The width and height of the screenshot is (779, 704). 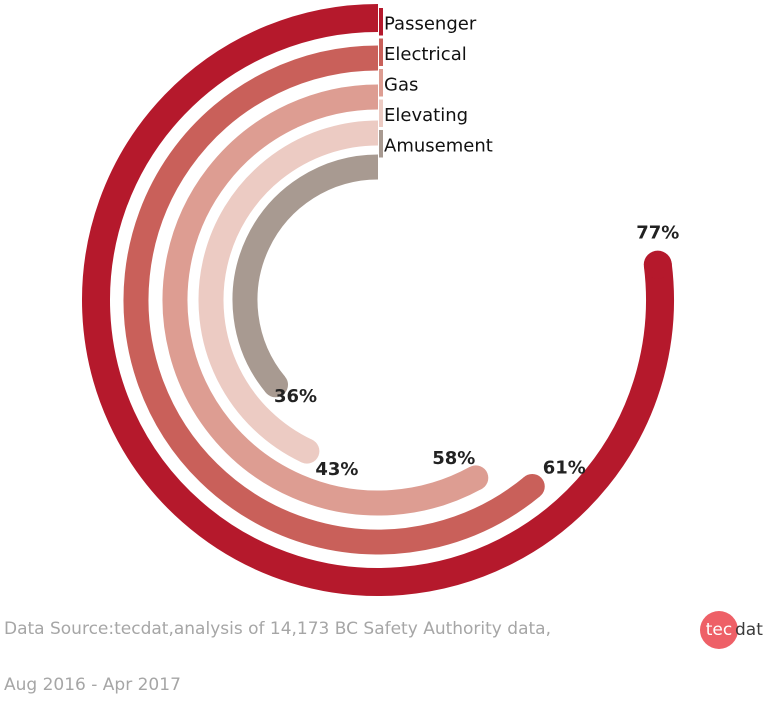 What do you see at coordinates (564, 467) in the screenshot?
I see `data-label-electrical: 61%` at bounding box center [564, 467].